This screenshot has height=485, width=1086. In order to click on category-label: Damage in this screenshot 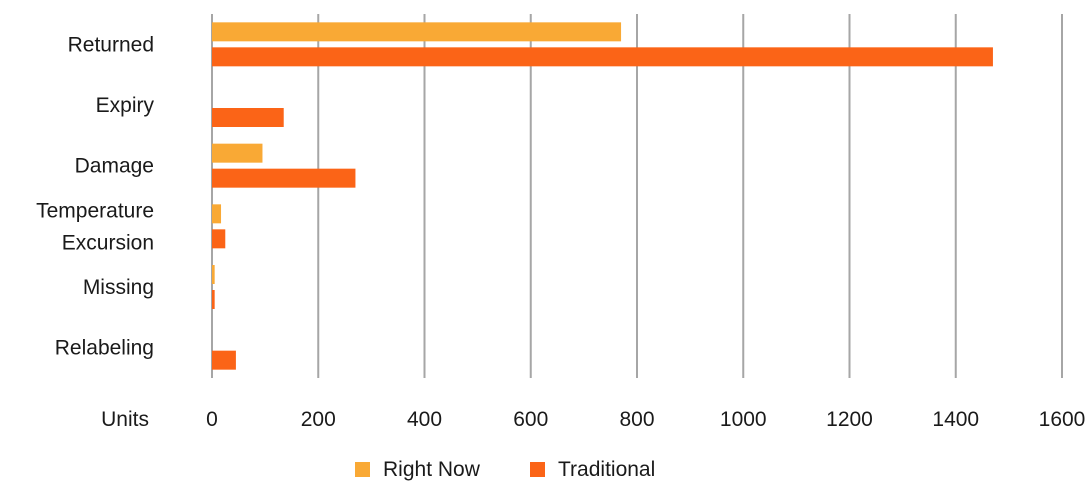, I will do `click(114, 166)`.